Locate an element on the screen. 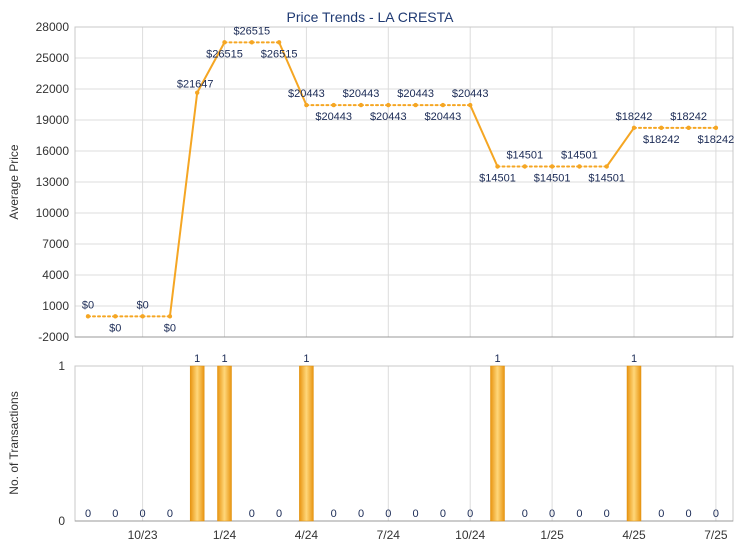  price-y-tick-label: 7000 is located at coordinates (55, 244).